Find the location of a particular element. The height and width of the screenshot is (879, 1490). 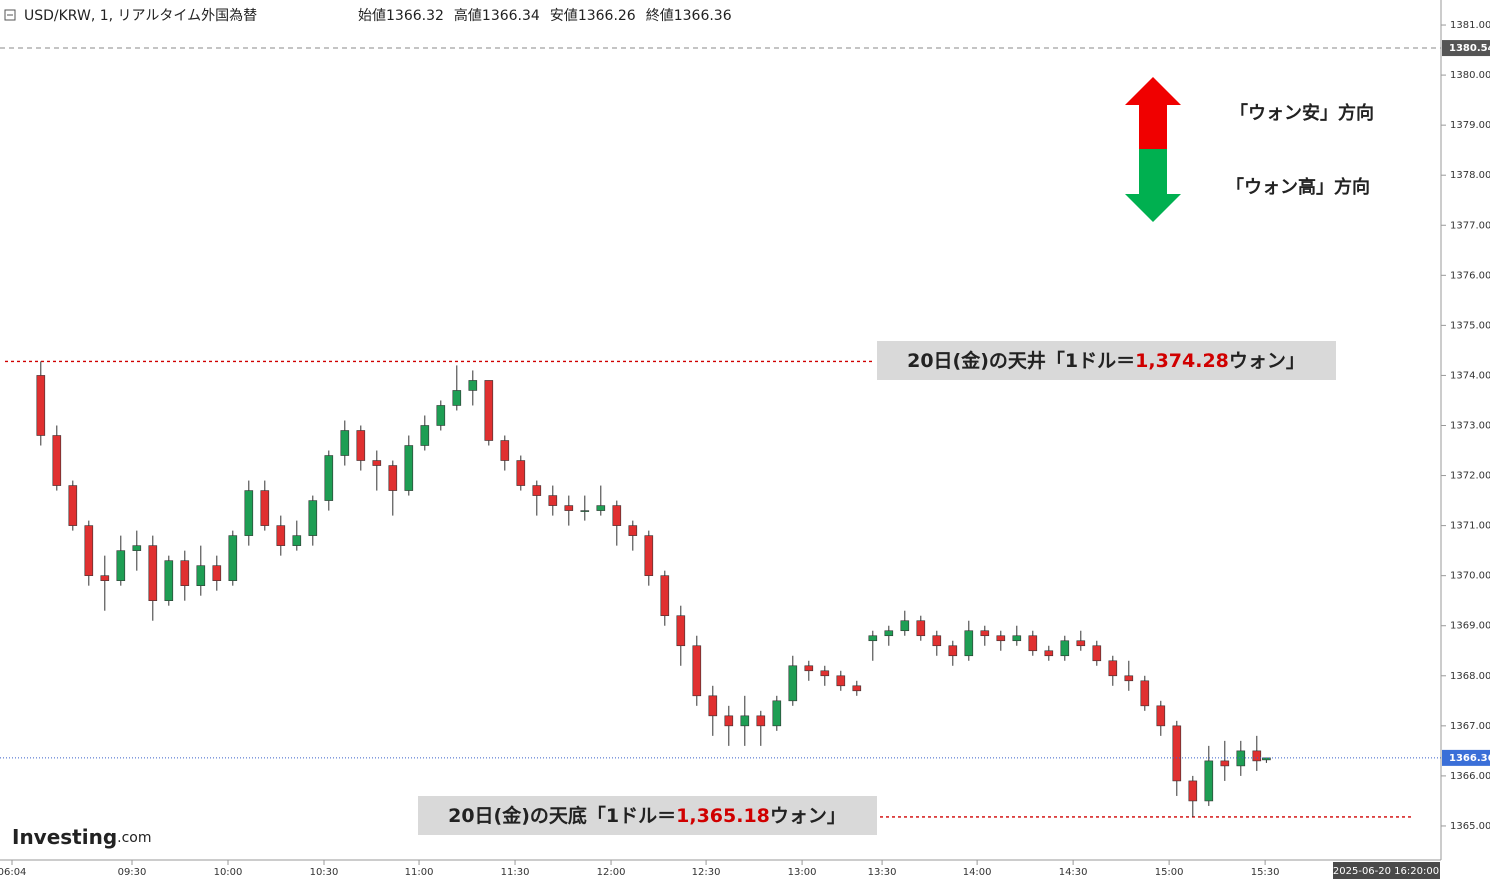

ceiling-box is located at coordinates (1106, 360).